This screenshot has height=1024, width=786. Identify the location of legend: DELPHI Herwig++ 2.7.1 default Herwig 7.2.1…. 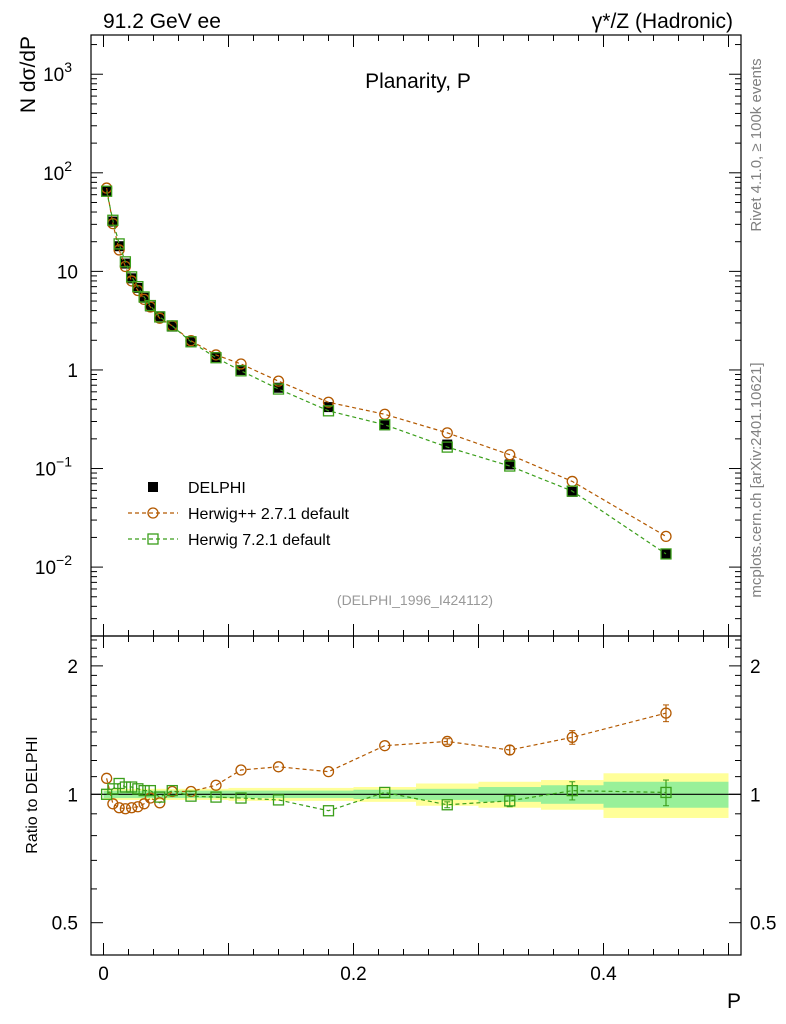
(239, 514).